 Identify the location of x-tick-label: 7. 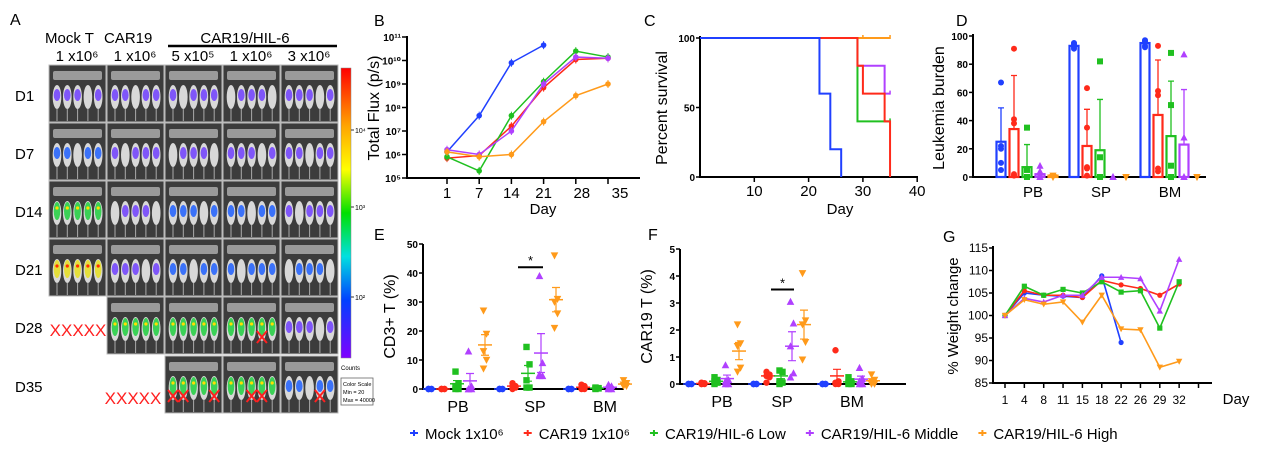
(479, 193).